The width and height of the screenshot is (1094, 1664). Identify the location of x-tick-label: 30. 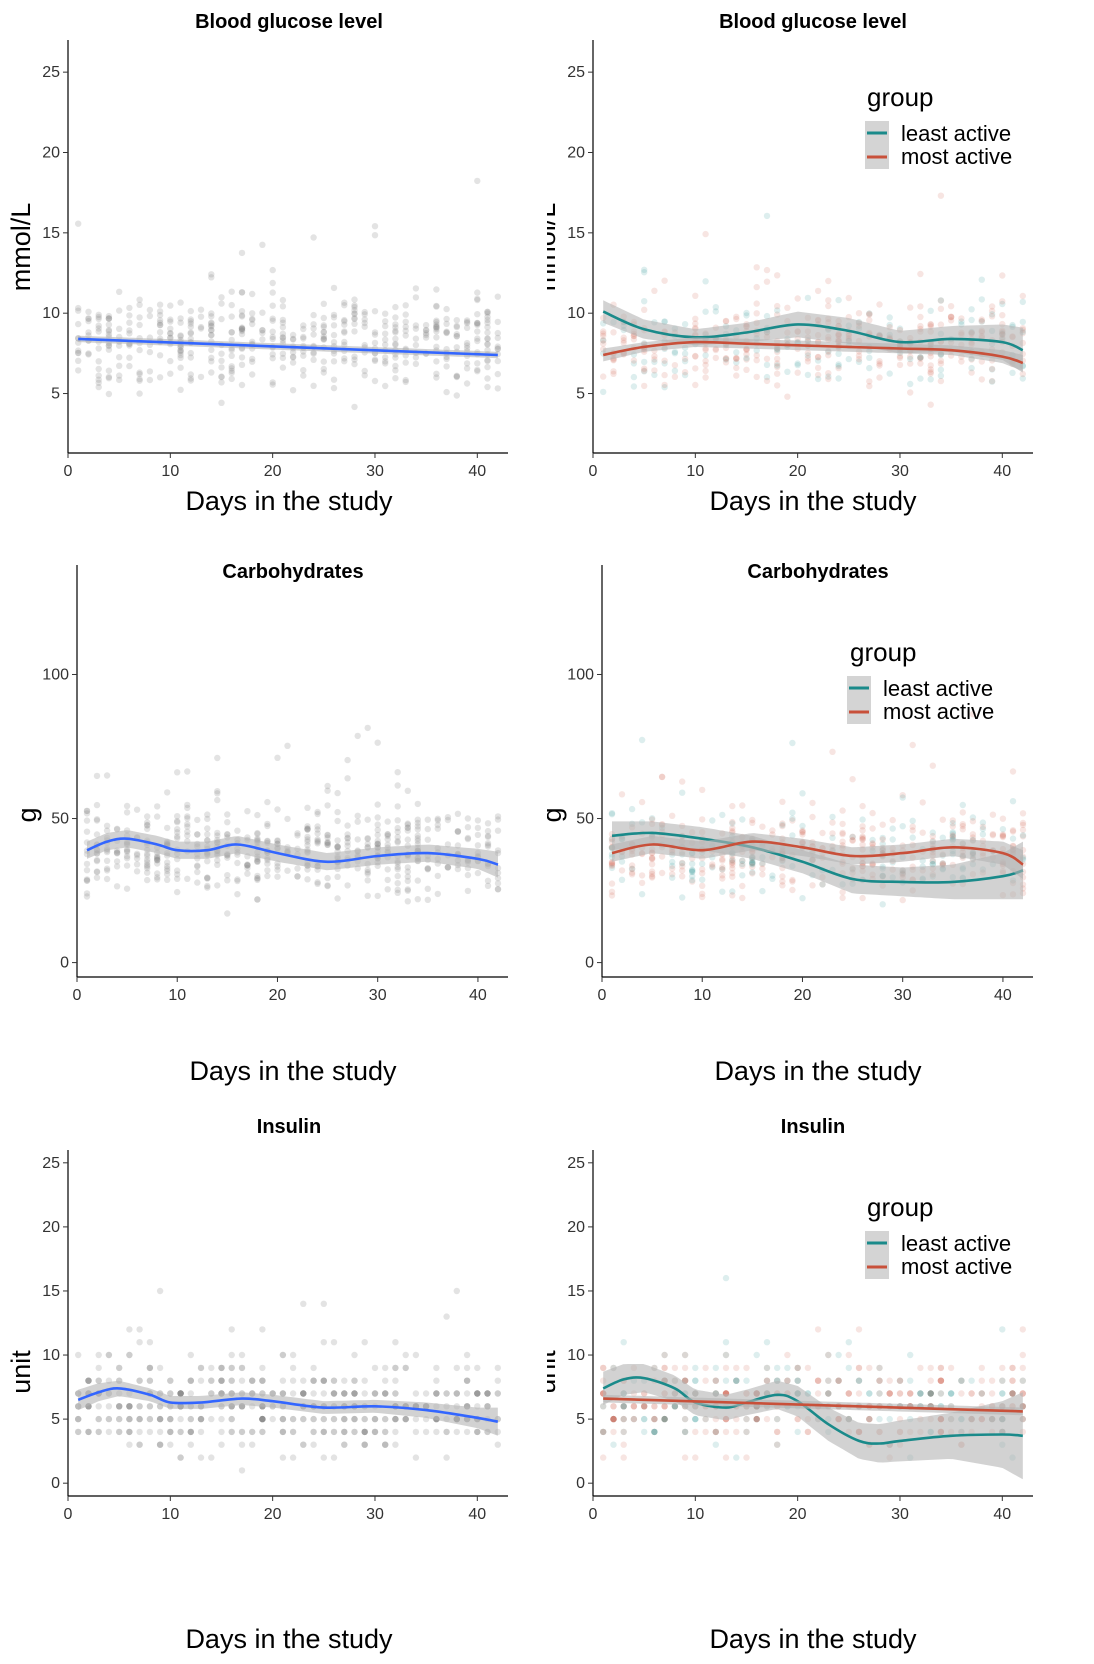
(903, 995).